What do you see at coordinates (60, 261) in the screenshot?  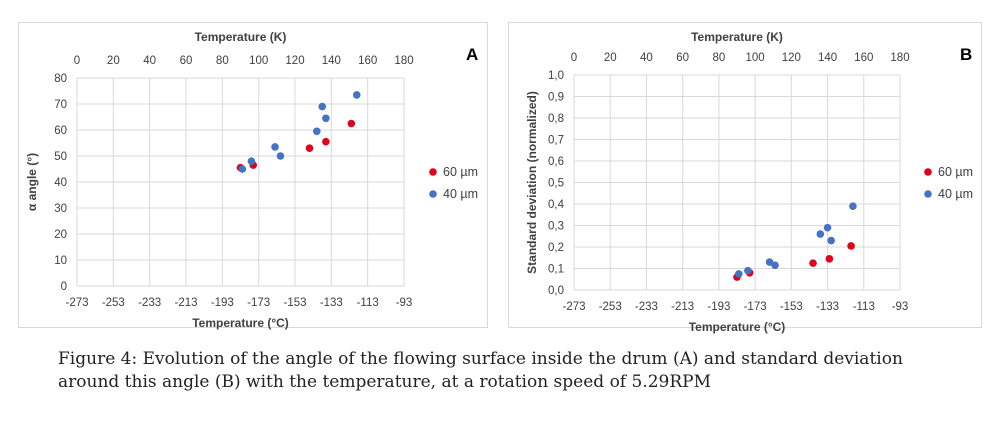 I see `y-tick-label: 10` at bounding box center [60, 261].